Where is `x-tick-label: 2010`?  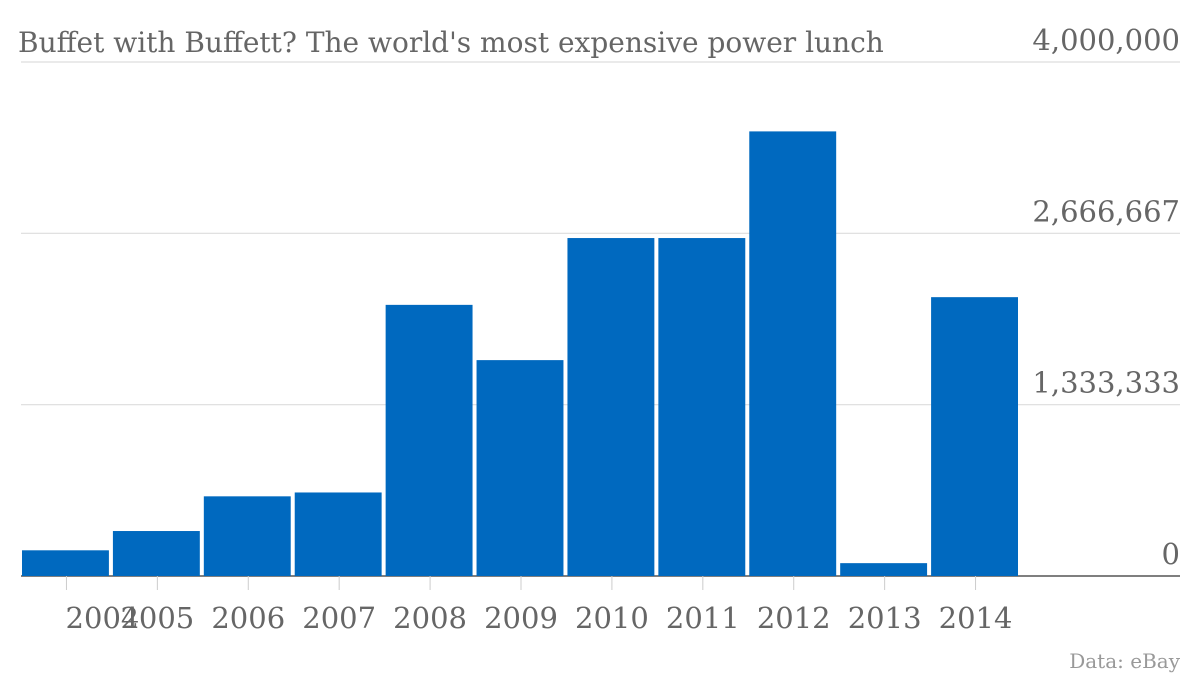
x-tick-label: 2010 is located at coordinates (612, 618).